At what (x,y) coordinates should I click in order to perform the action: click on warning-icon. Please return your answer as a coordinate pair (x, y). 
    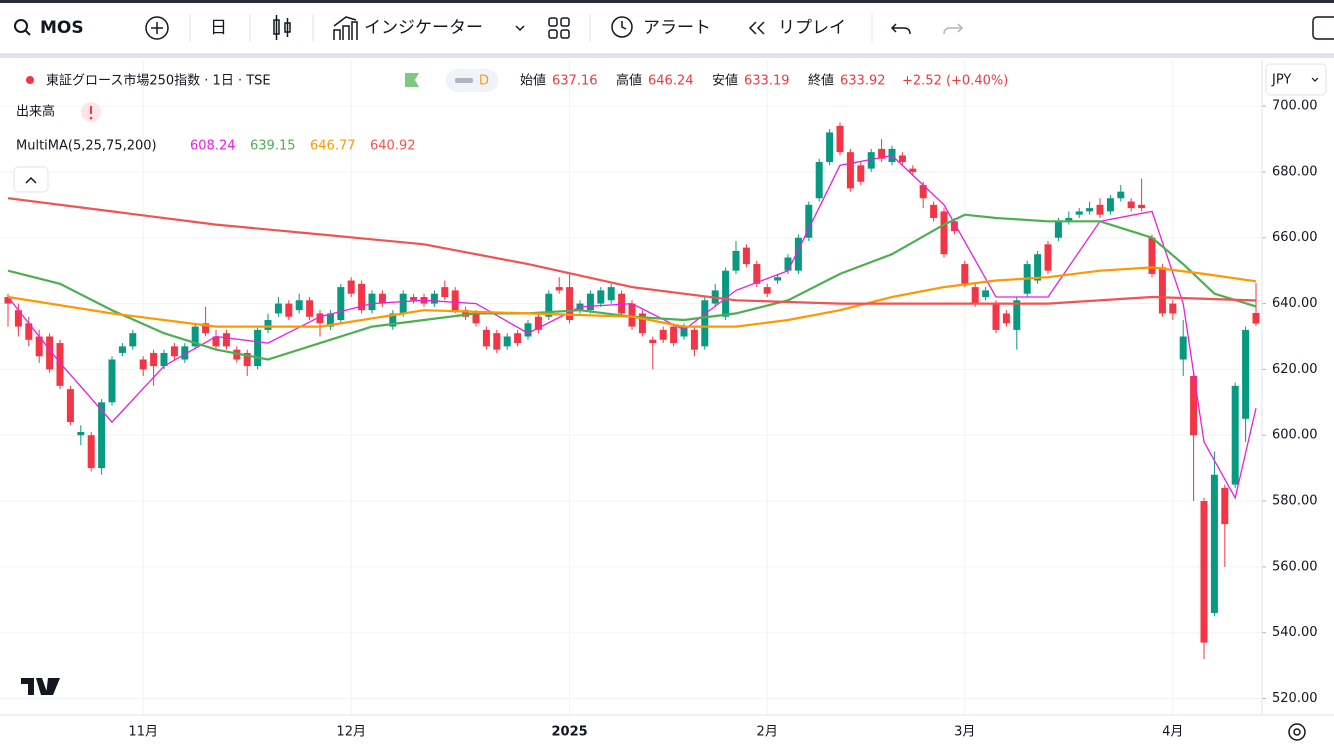
    Looking at the image, I should click on (91, 118).